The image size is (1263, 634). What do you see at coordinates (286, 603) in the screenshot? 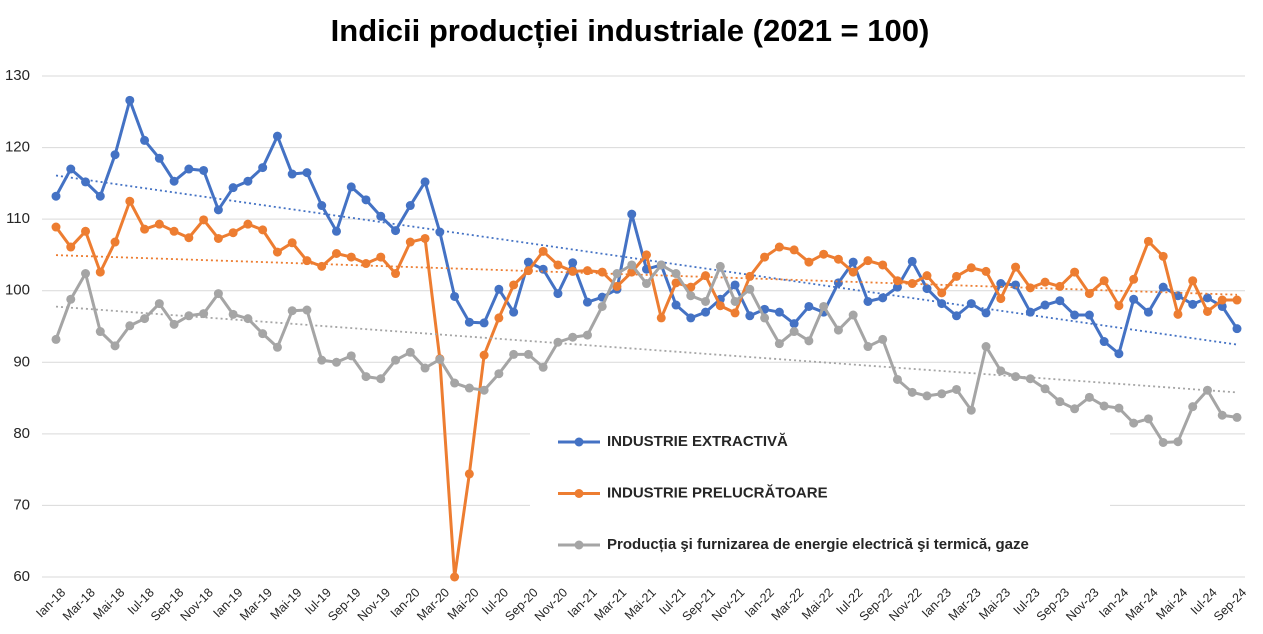
I see `x-tick-label: Mai-19` at bounding box center [286, 603].